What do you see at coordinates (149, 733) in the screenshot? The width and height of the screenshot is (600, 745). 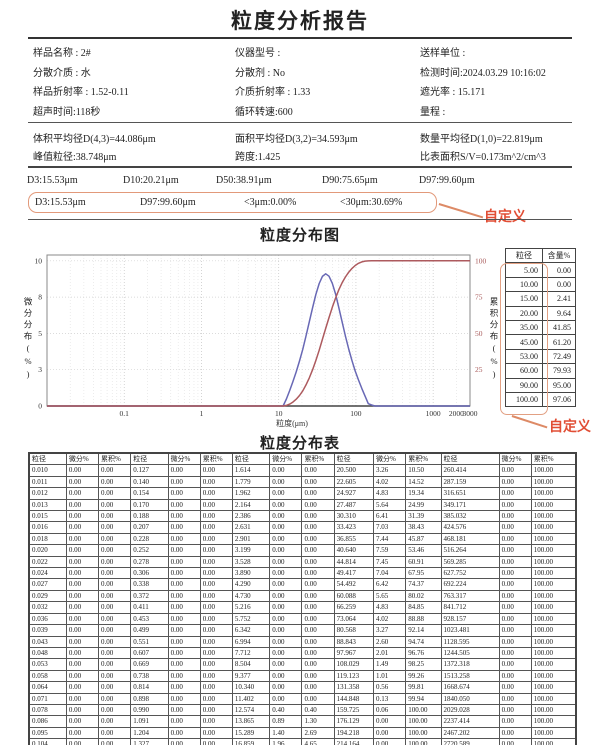 I see `data-cell: 1.204` at bounding box center [149, 733].